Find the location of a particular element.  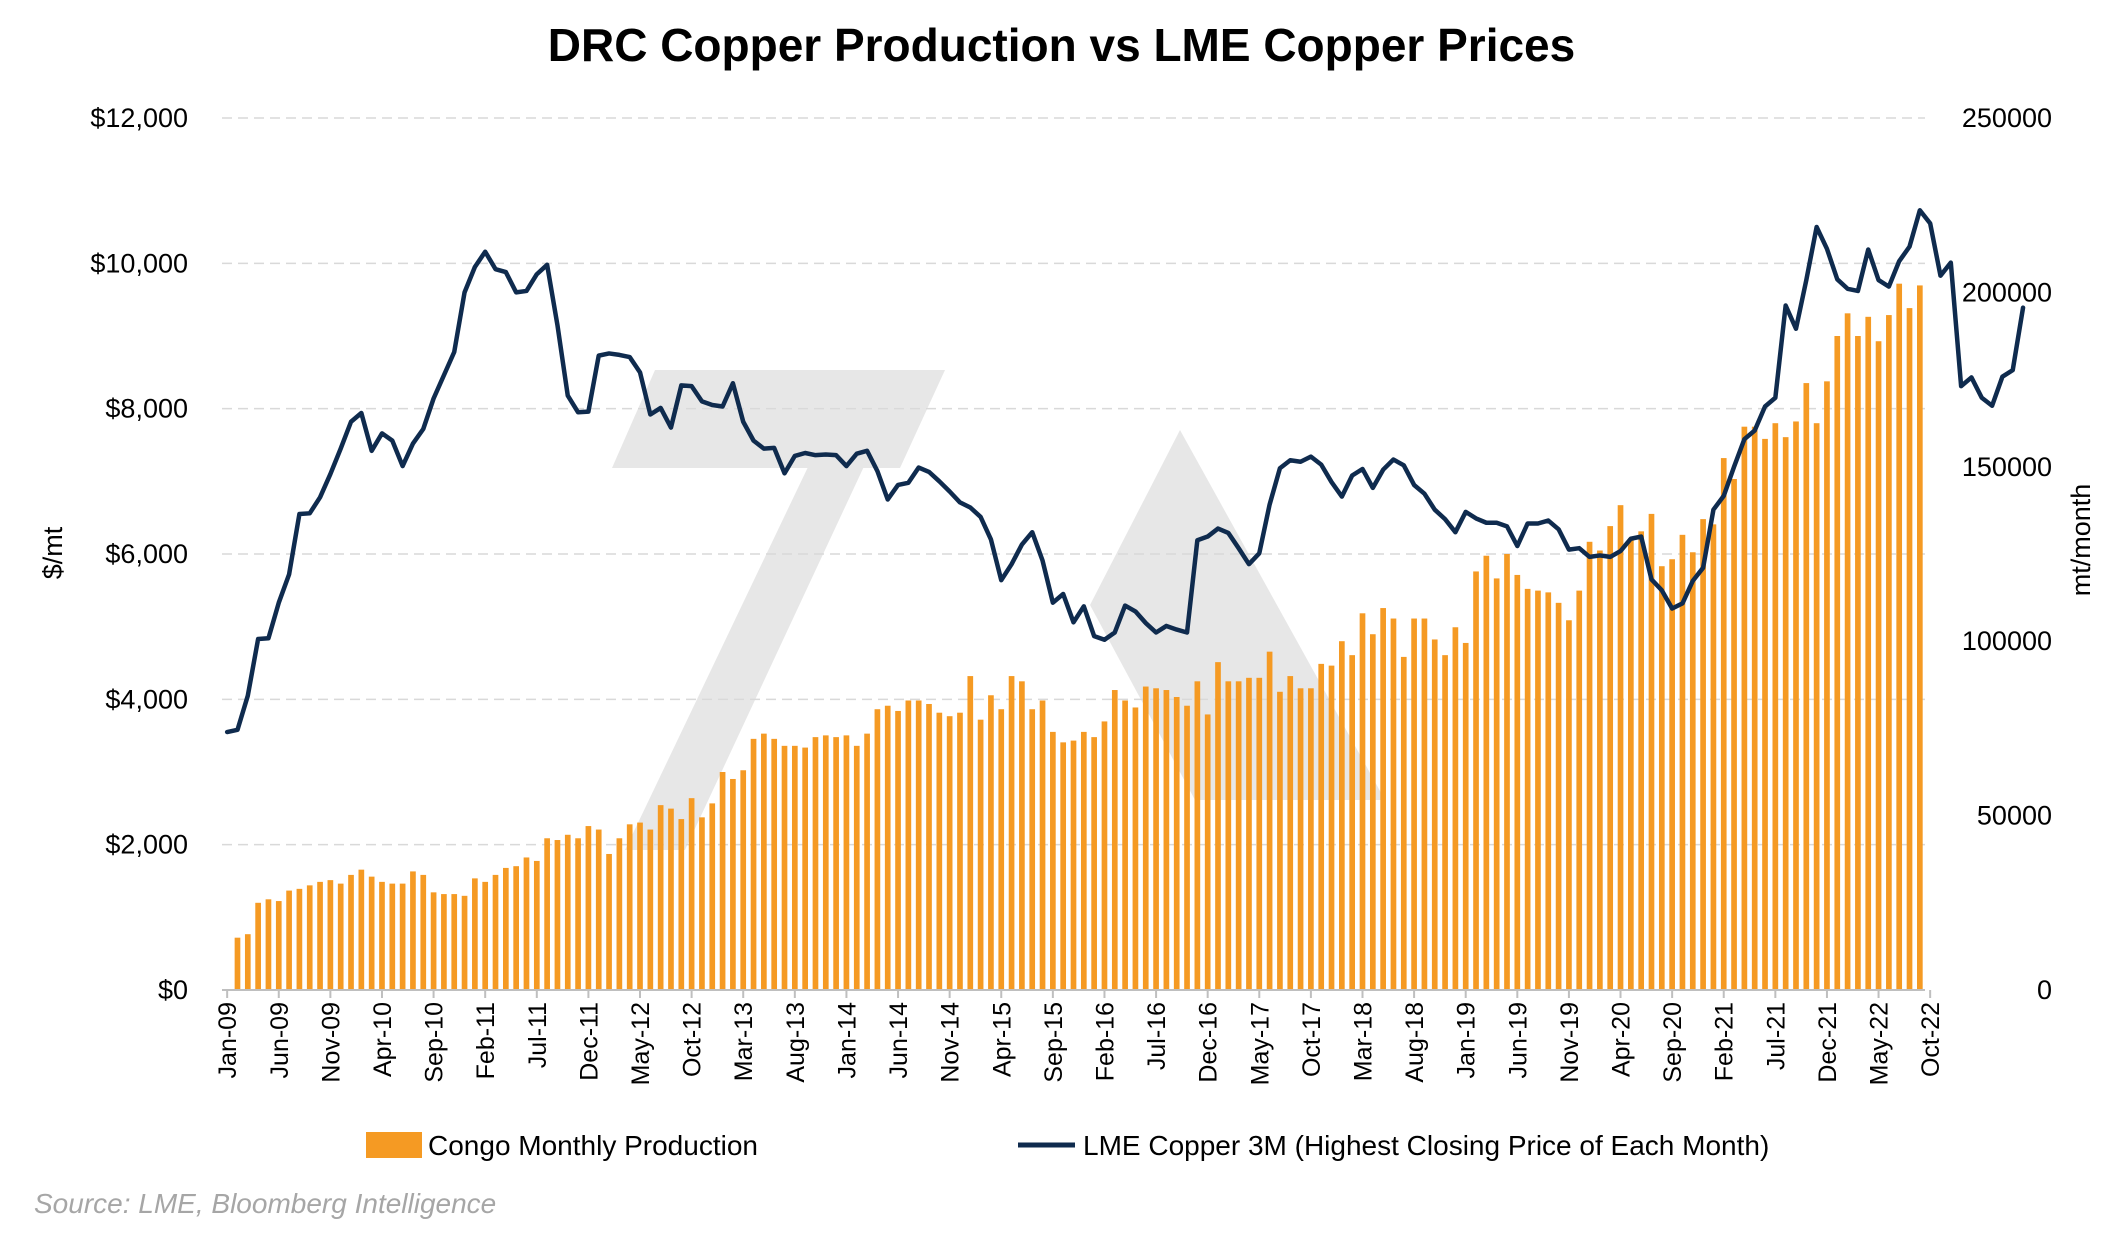

x-tick-label: Dec-11 is located at coordinates (589, 1041).